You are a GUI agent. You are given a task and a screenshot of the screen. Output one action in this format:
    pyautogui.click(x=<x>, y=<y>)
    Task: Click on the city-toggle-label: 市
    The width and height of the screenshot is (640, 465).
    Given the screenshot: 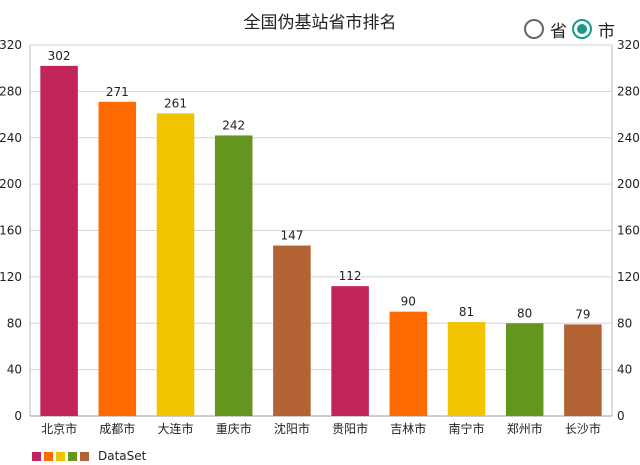 What is the action you would take?
    pyautogui.click(x=606, y=31)
    